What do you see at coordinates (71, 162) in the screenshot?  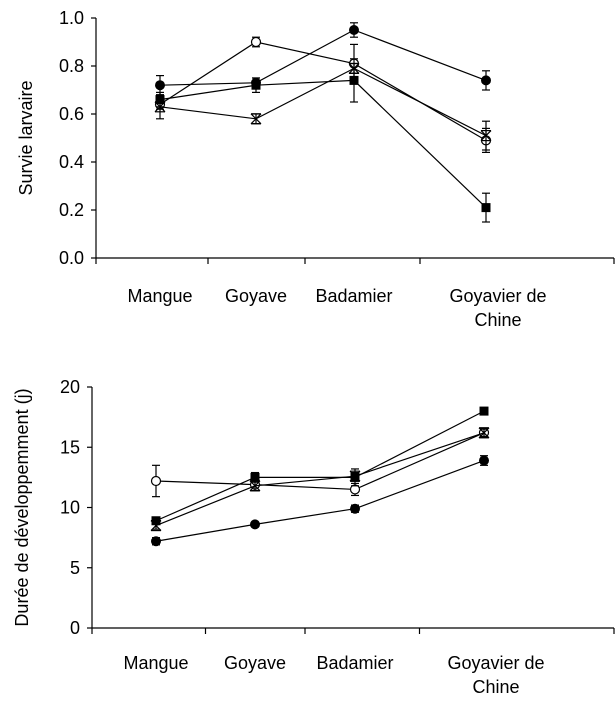 I see `y-tick-label: 0.4` at bounding box center [71, 162].